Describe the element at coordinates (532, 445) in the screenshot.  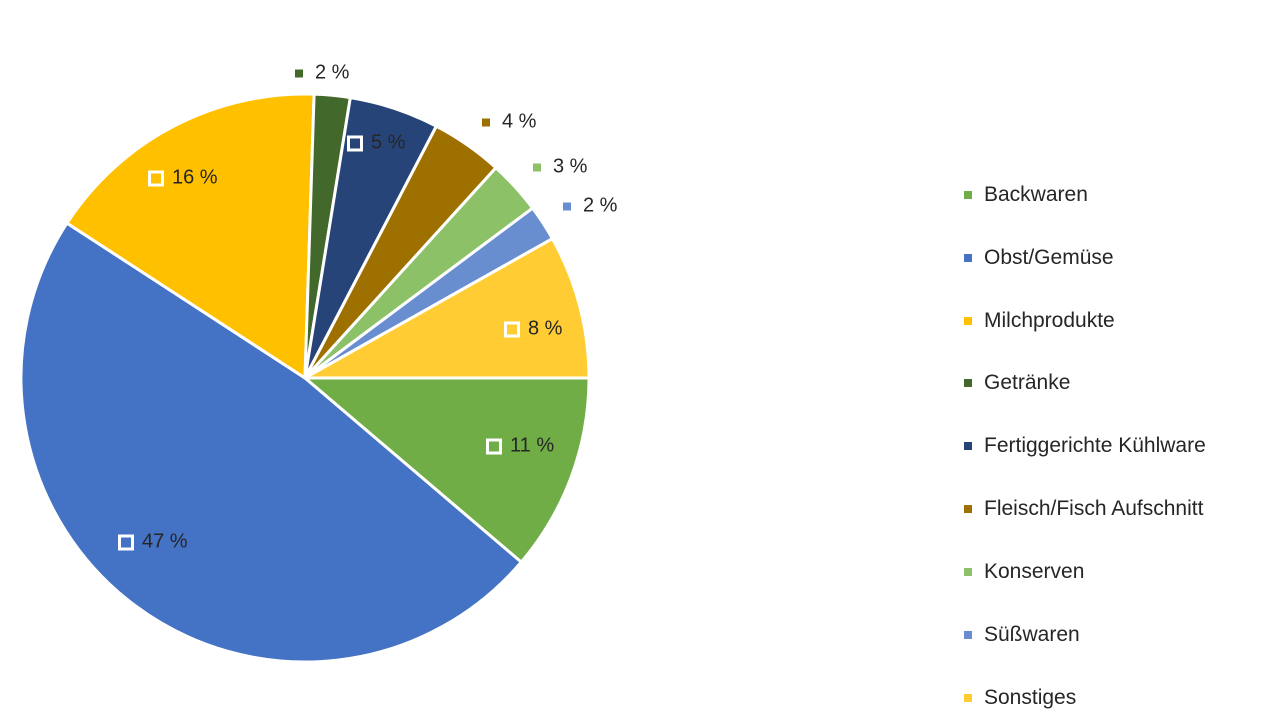
I see `data-label-text: 11 %` at that location.